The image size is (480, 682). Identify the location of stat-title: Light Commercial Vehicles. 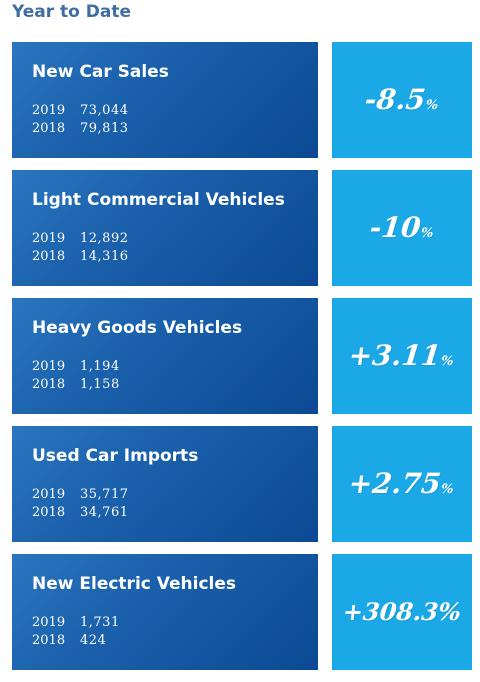
(158, 200).